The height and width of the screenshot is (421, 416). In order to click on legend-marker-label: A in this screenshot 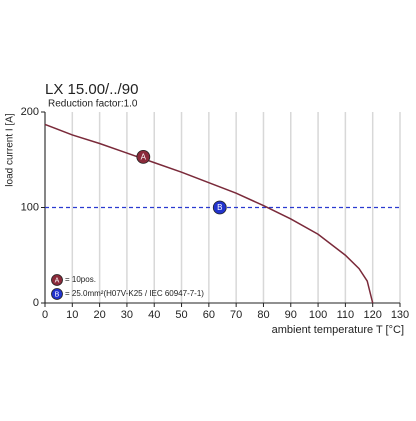, I will do `click(57, 280)`.